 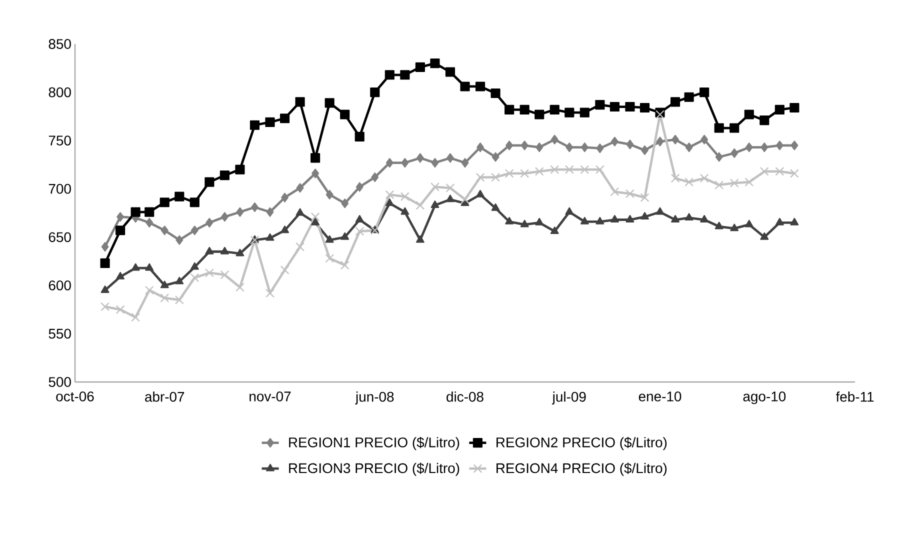 What do you see at coordinates (569, 398) in the screenshot?
I see `x-tick-label: jul-09` at bounding box center [569, 398].